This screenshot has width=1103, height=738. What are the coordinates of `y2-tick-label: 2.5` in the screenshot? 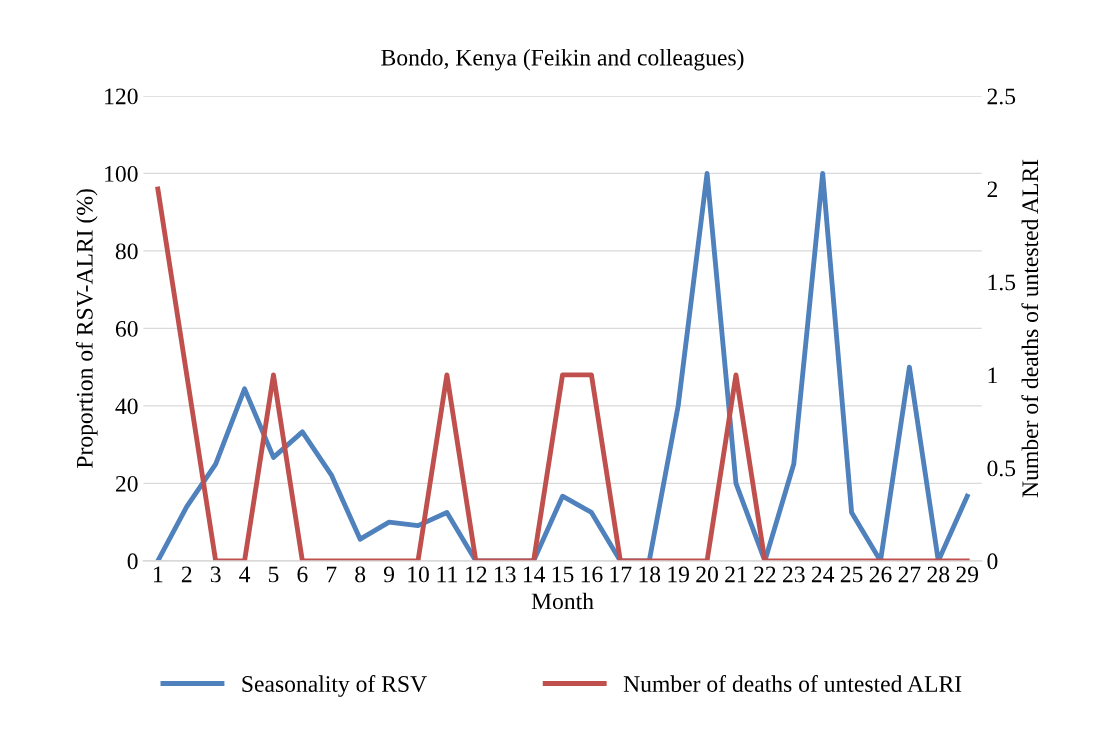 It's located at (1001, 96).